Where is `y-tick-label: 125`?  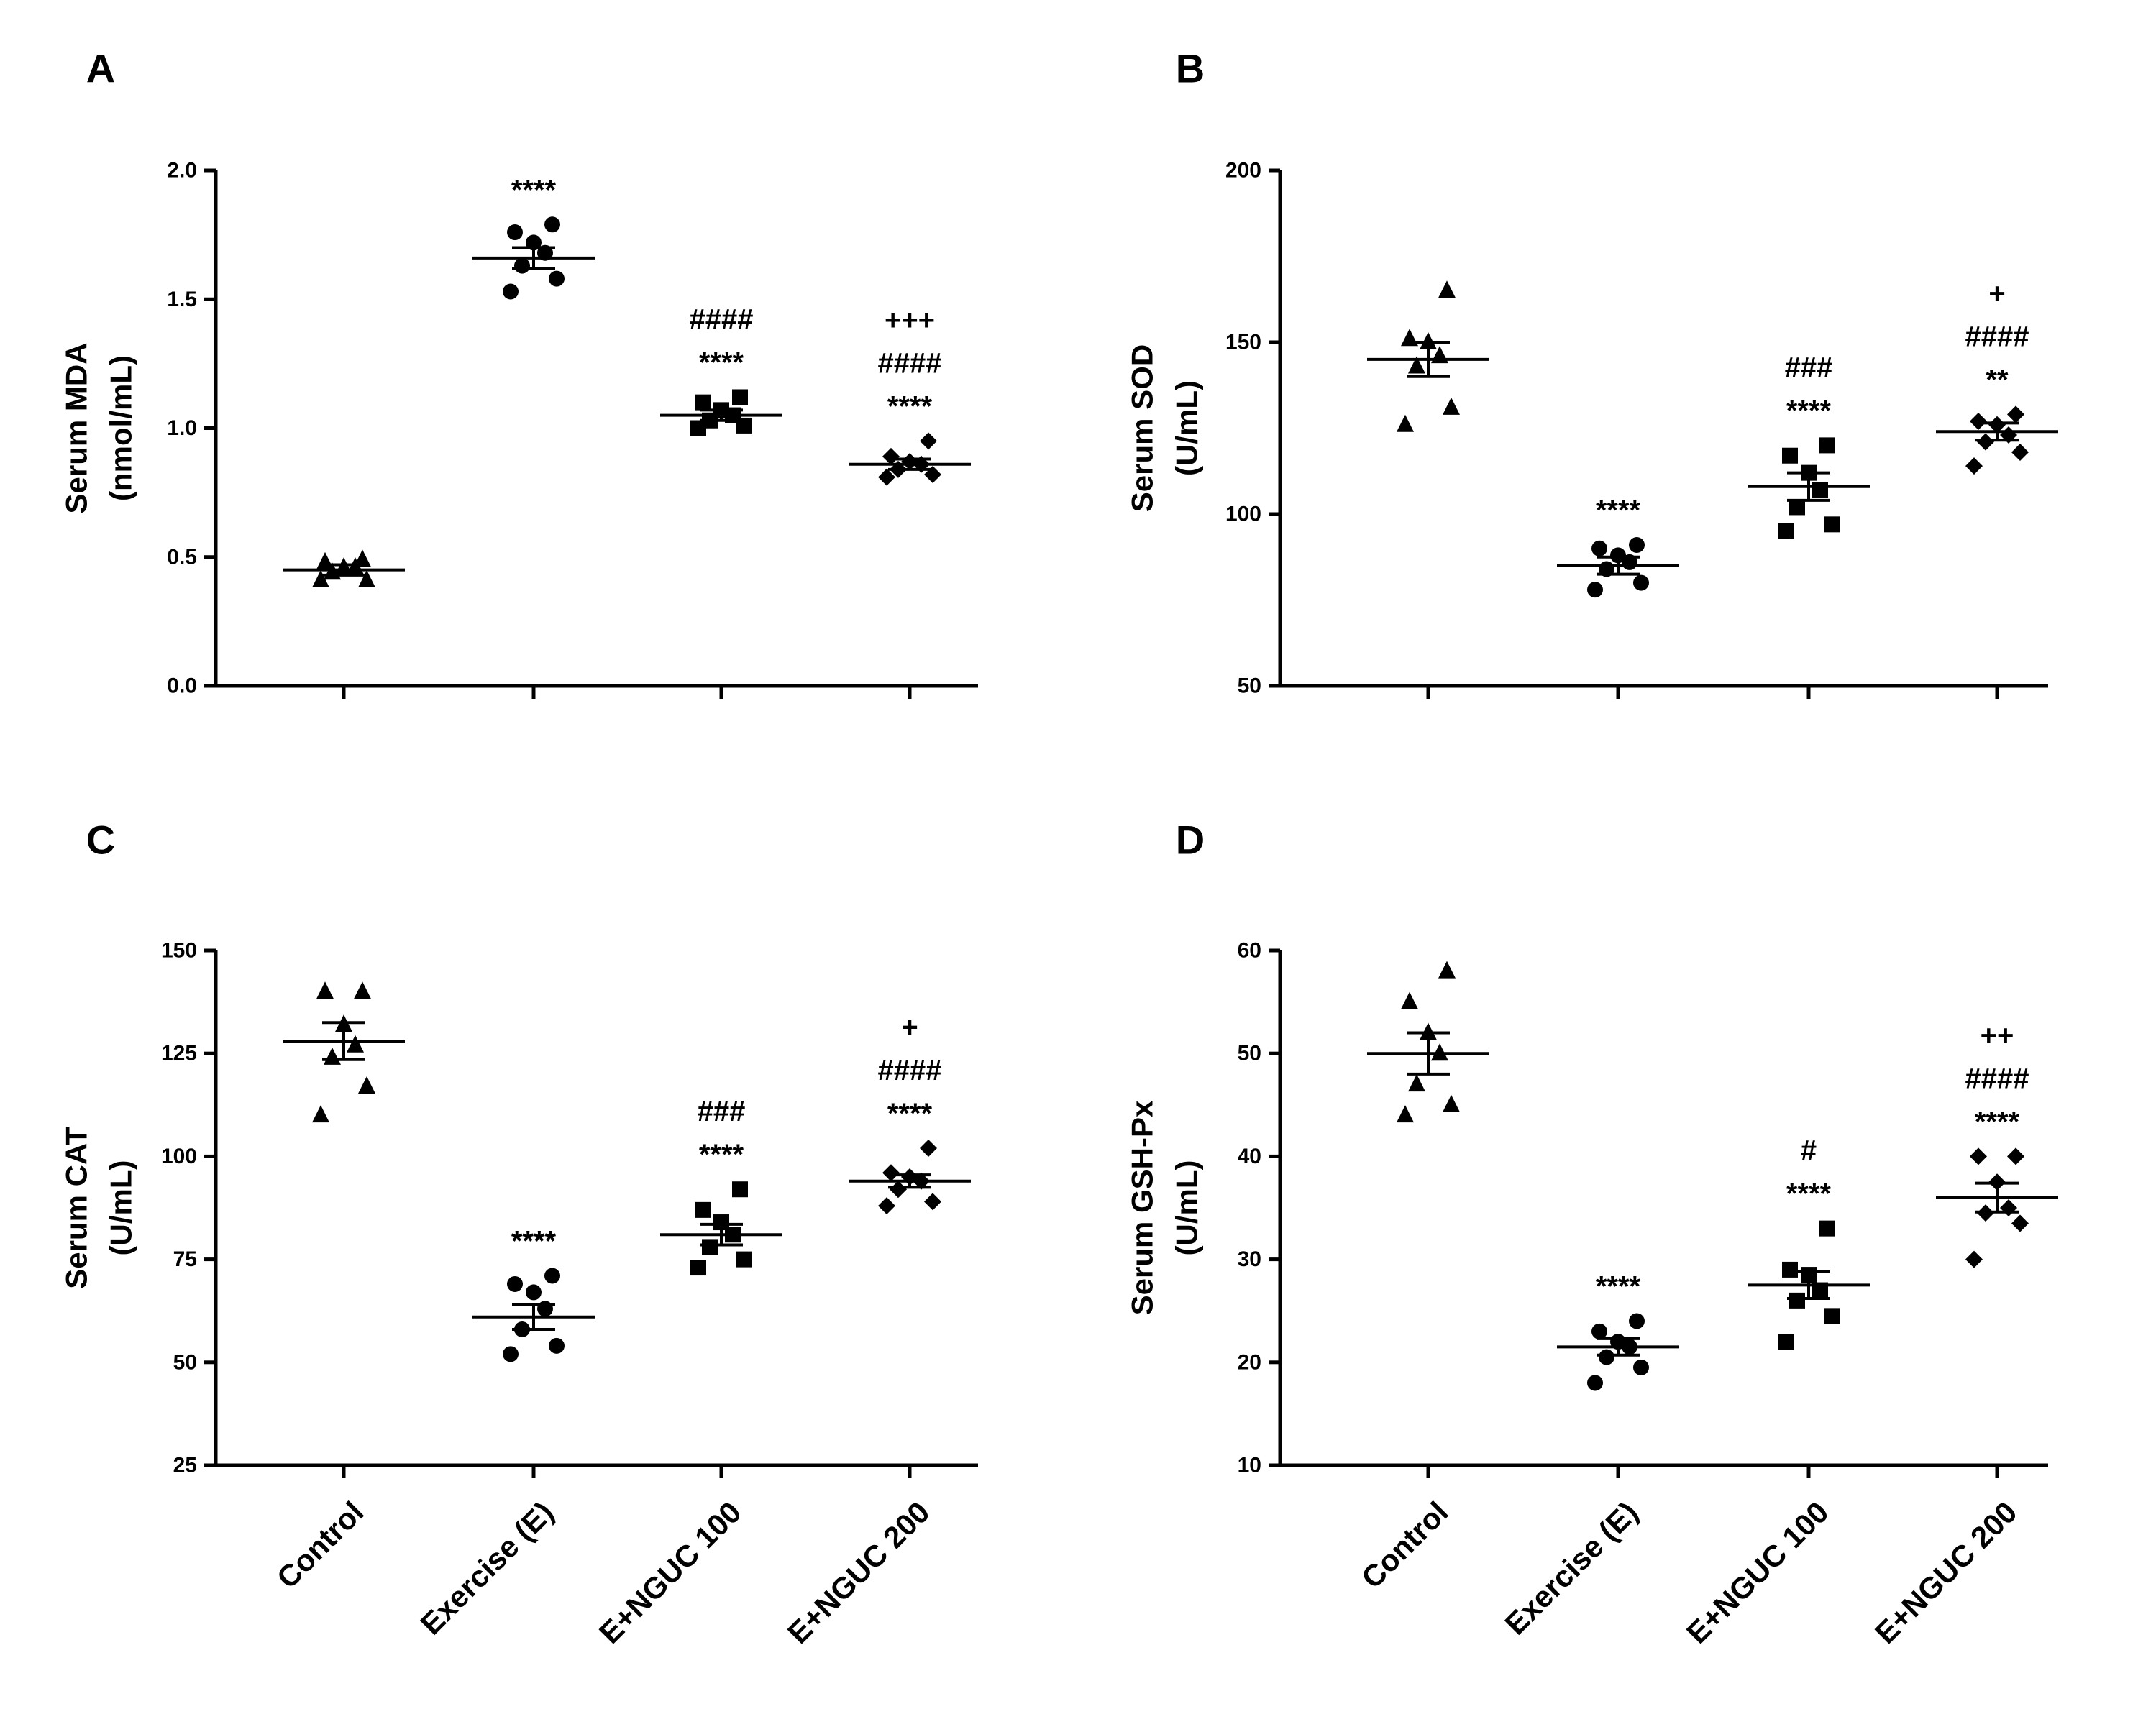
y-tick-label: 125 is located at coordinates (179, 1054).